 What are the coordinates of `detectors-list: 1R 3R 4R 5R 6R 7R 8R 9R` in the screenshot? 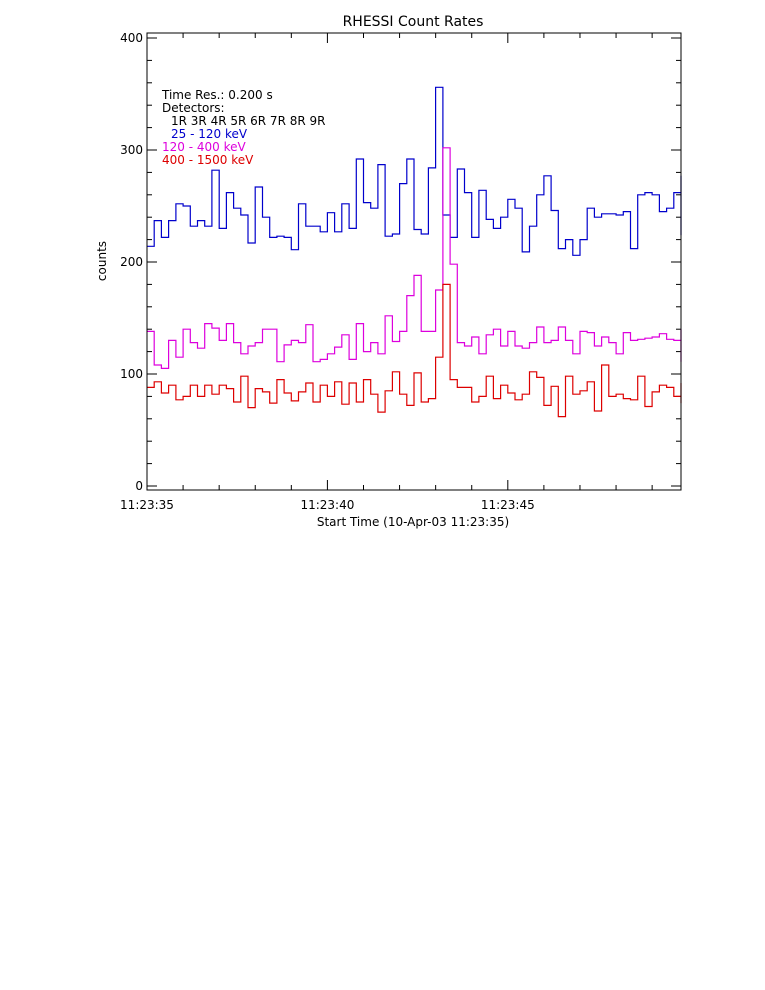 It's located at (248, 121).